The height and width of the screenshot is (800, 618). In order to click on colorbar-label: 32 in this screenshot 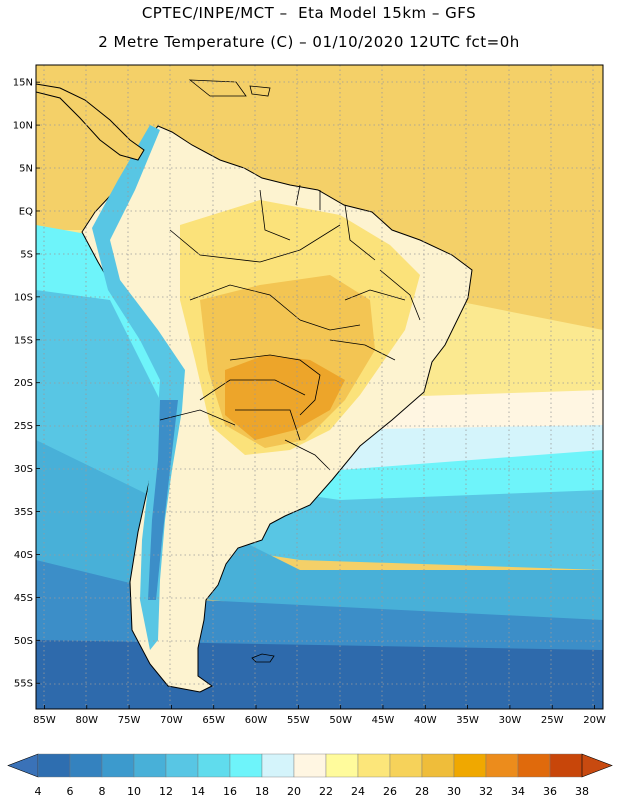, I will do `click(486, 791)`.